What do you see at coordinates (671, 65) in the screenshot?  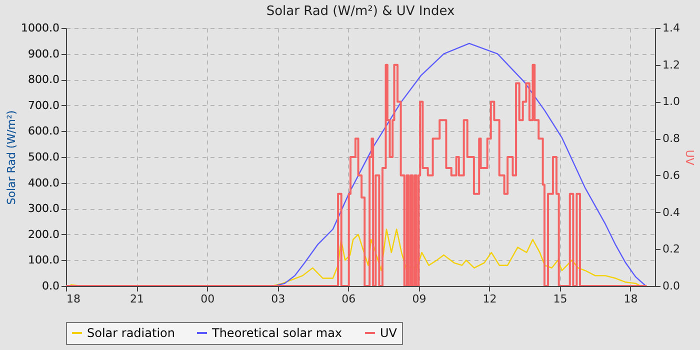 I see `y2-tick-label: 1.2` at bounding box center [671, 65].